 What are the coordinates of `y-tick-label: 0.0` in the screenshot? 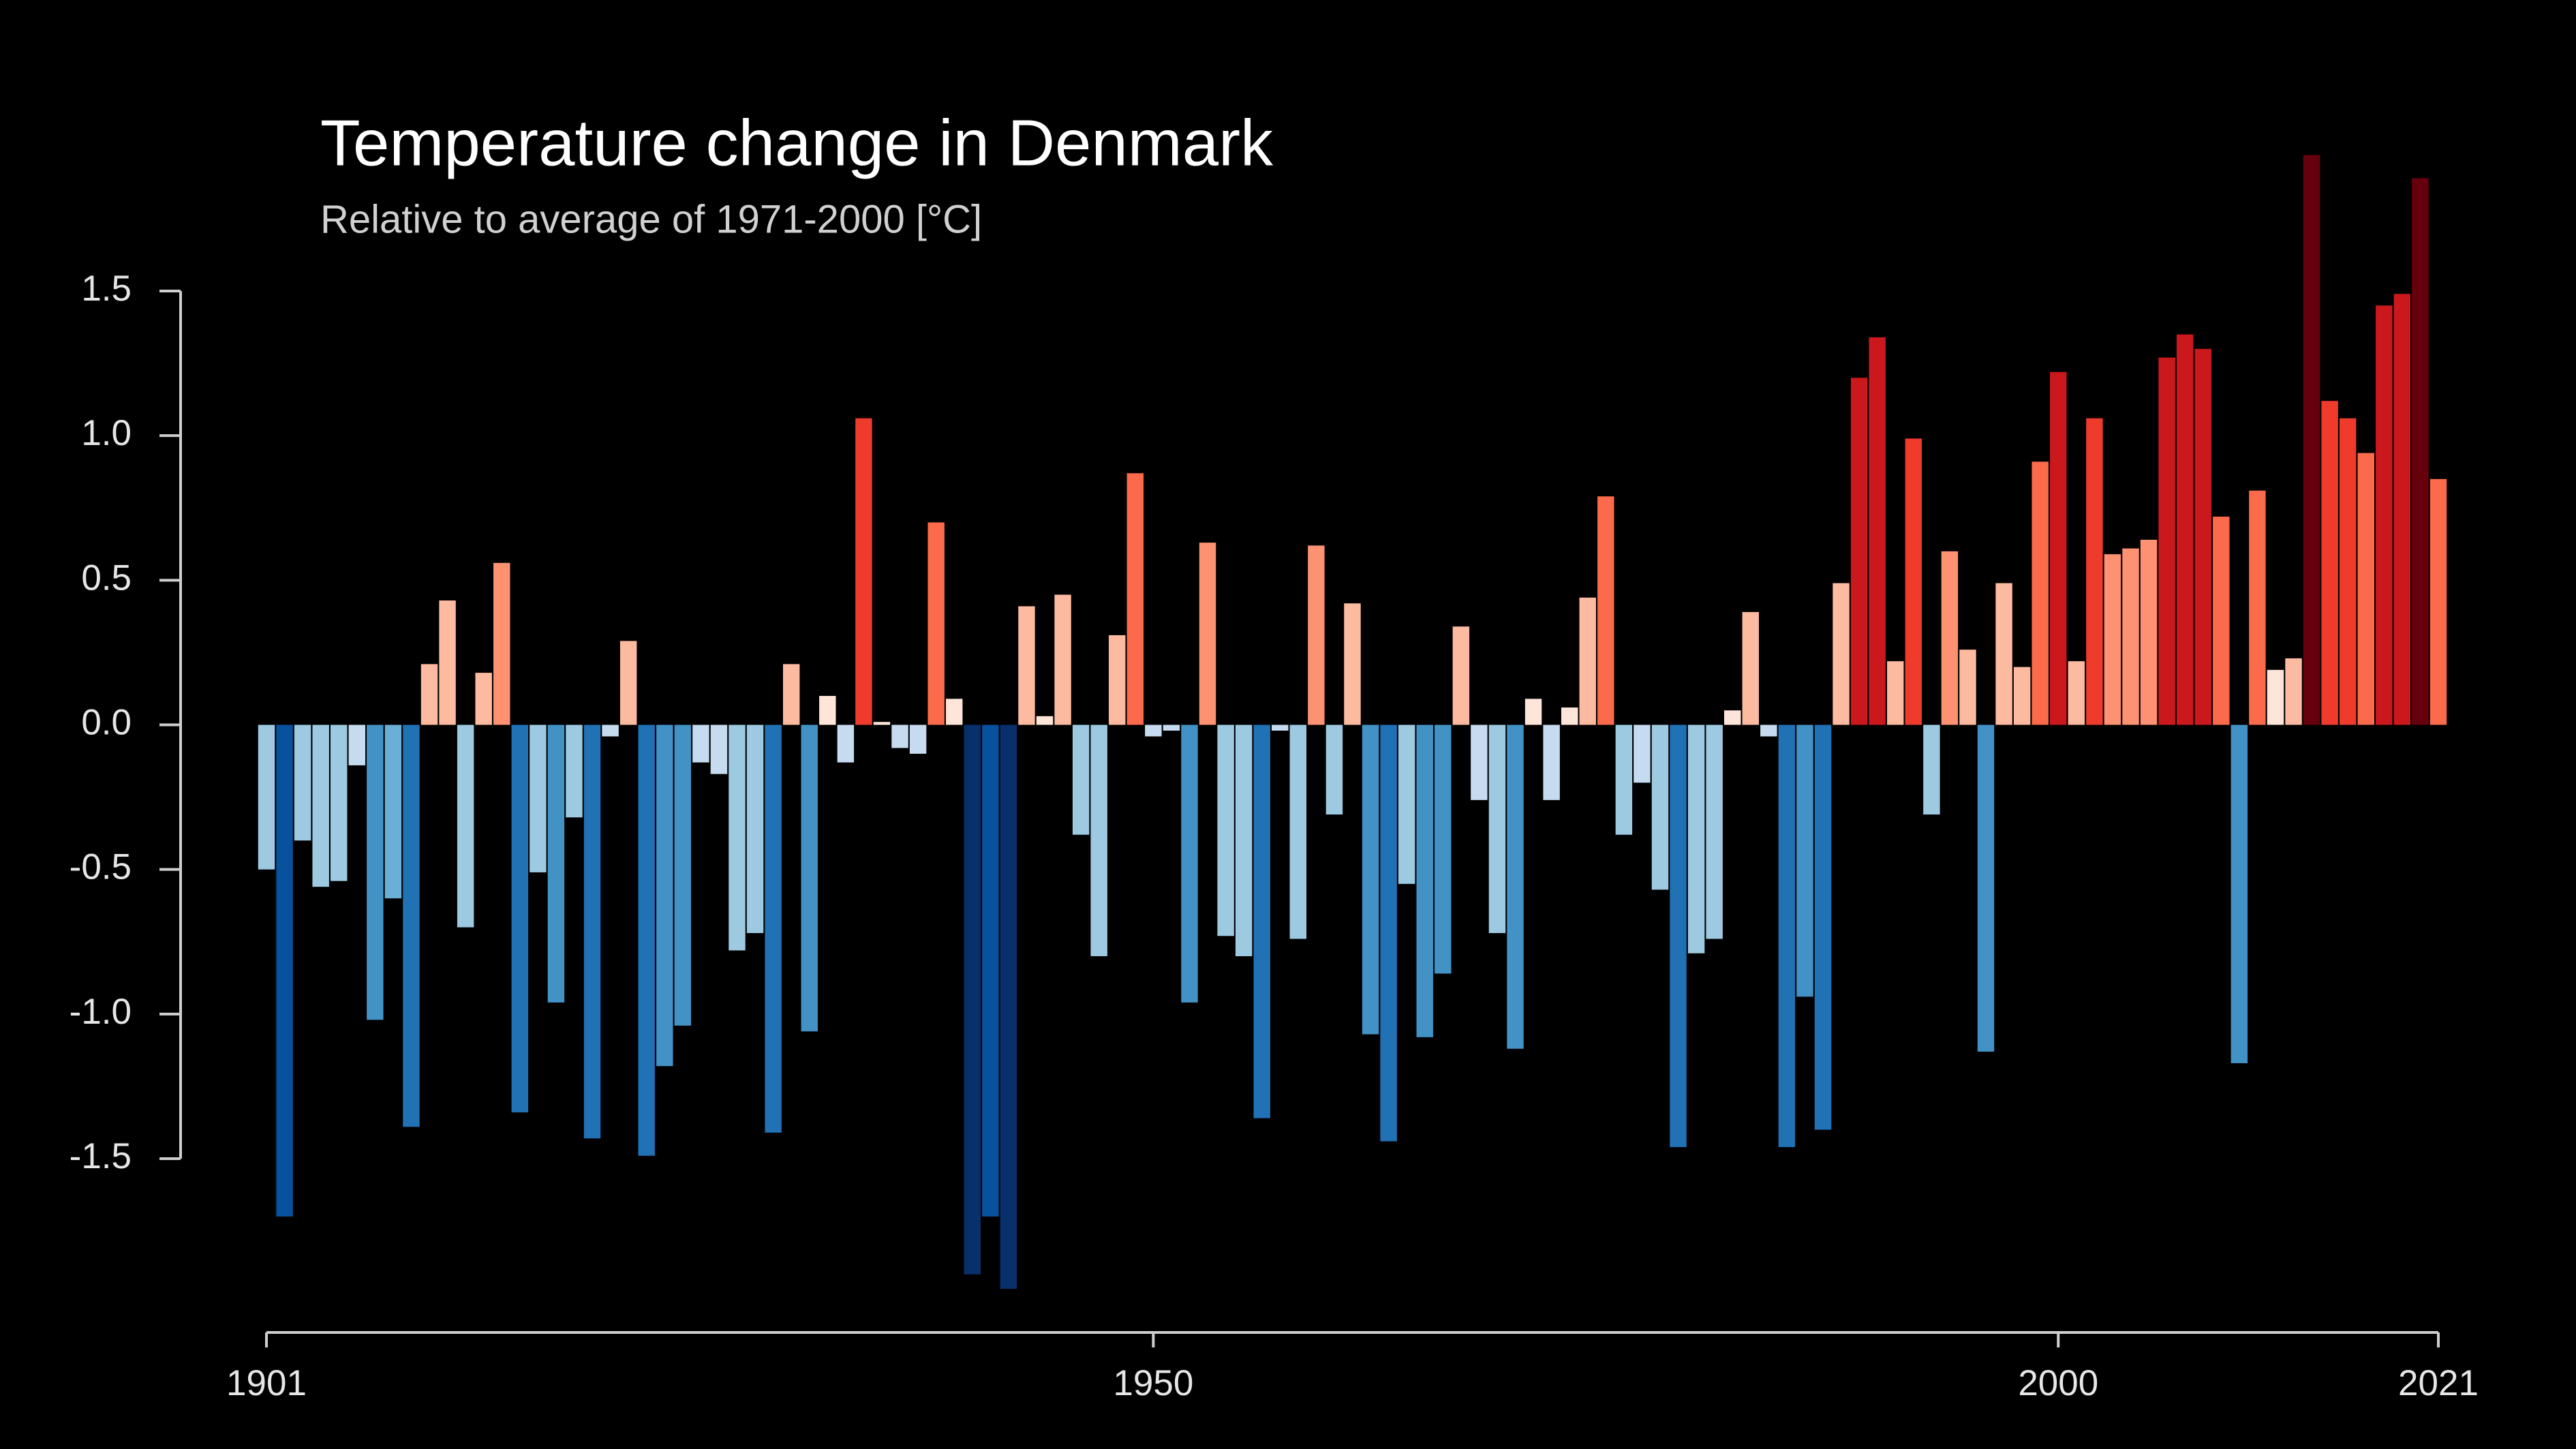 It's located at (107, 723).